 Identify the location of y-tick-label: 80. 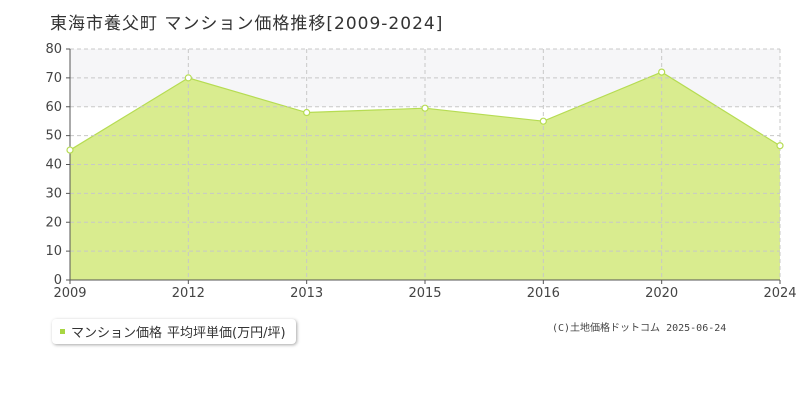
(53, 49).